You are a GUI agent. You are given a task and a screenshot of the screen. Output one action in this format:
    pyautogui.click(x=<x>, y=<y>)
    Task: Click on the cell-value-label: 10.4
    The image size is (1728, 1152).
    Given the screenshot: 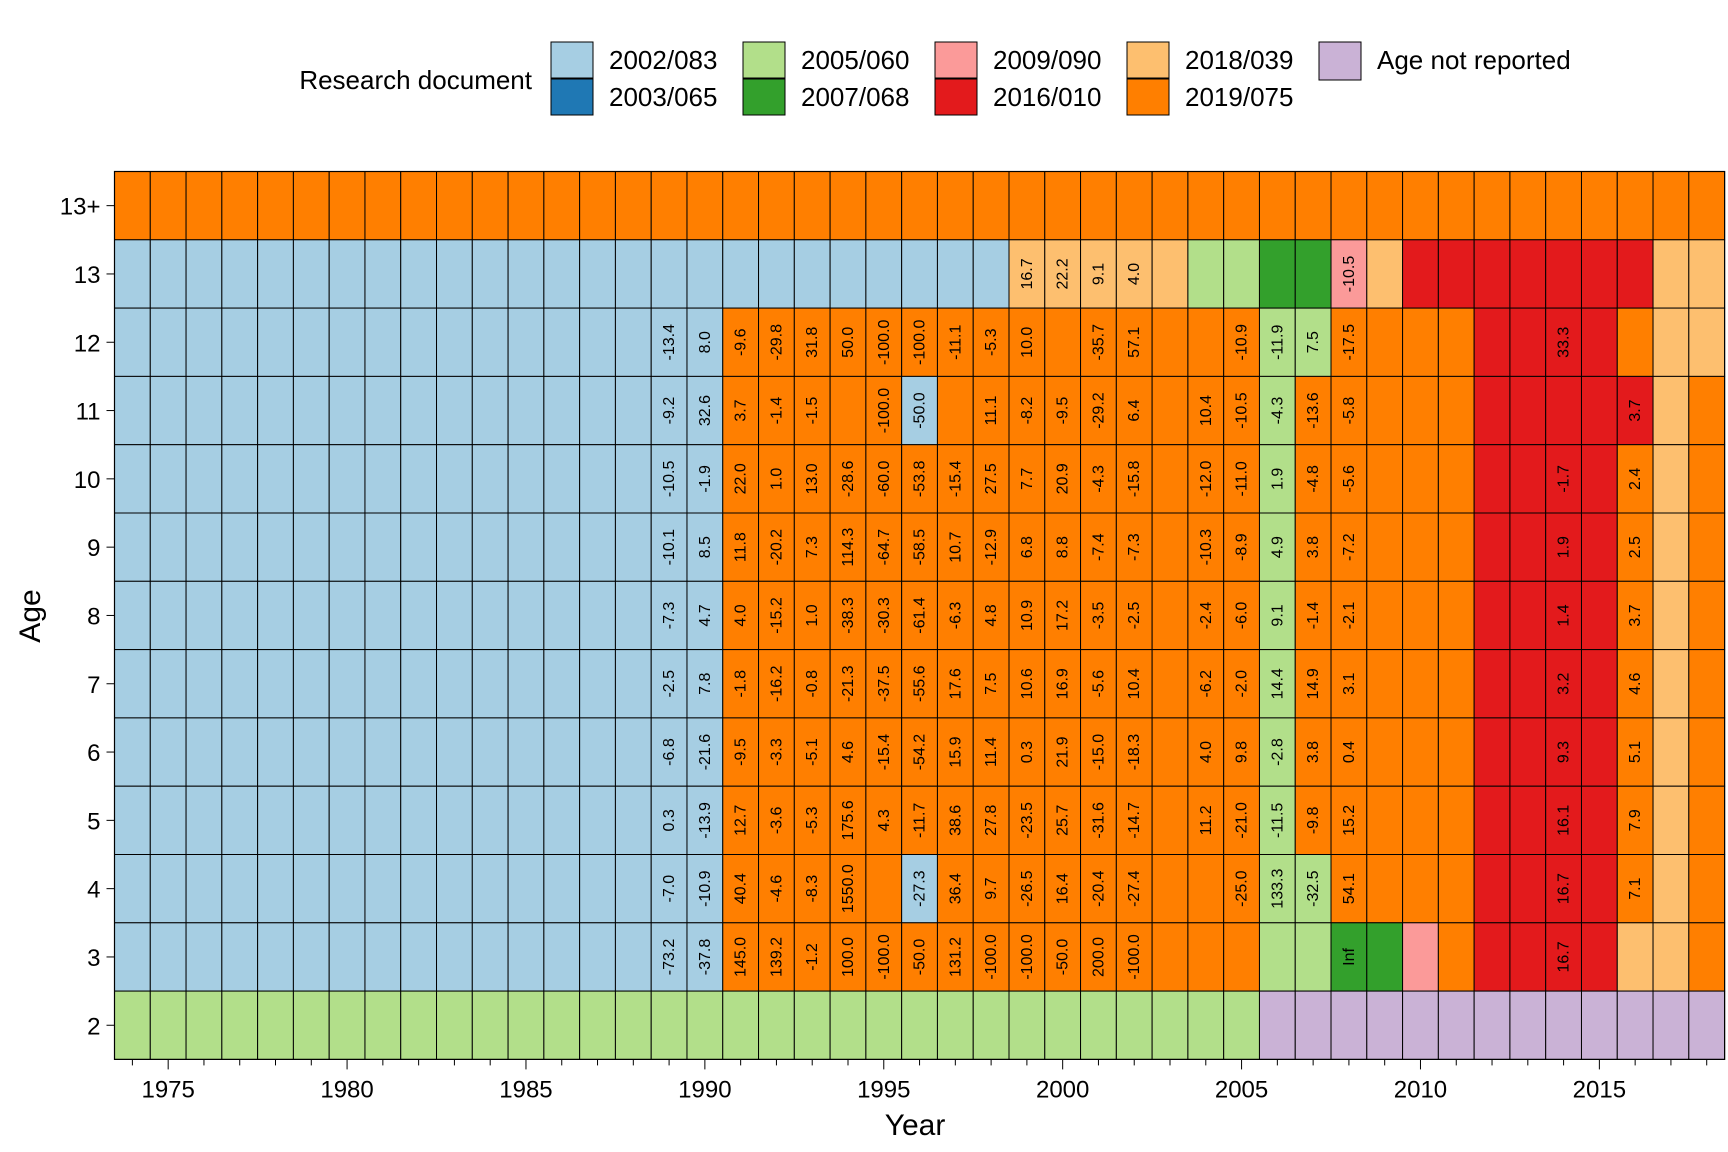 What is the action you would take?
    pyautogui.click(x=1206, y=410)
    